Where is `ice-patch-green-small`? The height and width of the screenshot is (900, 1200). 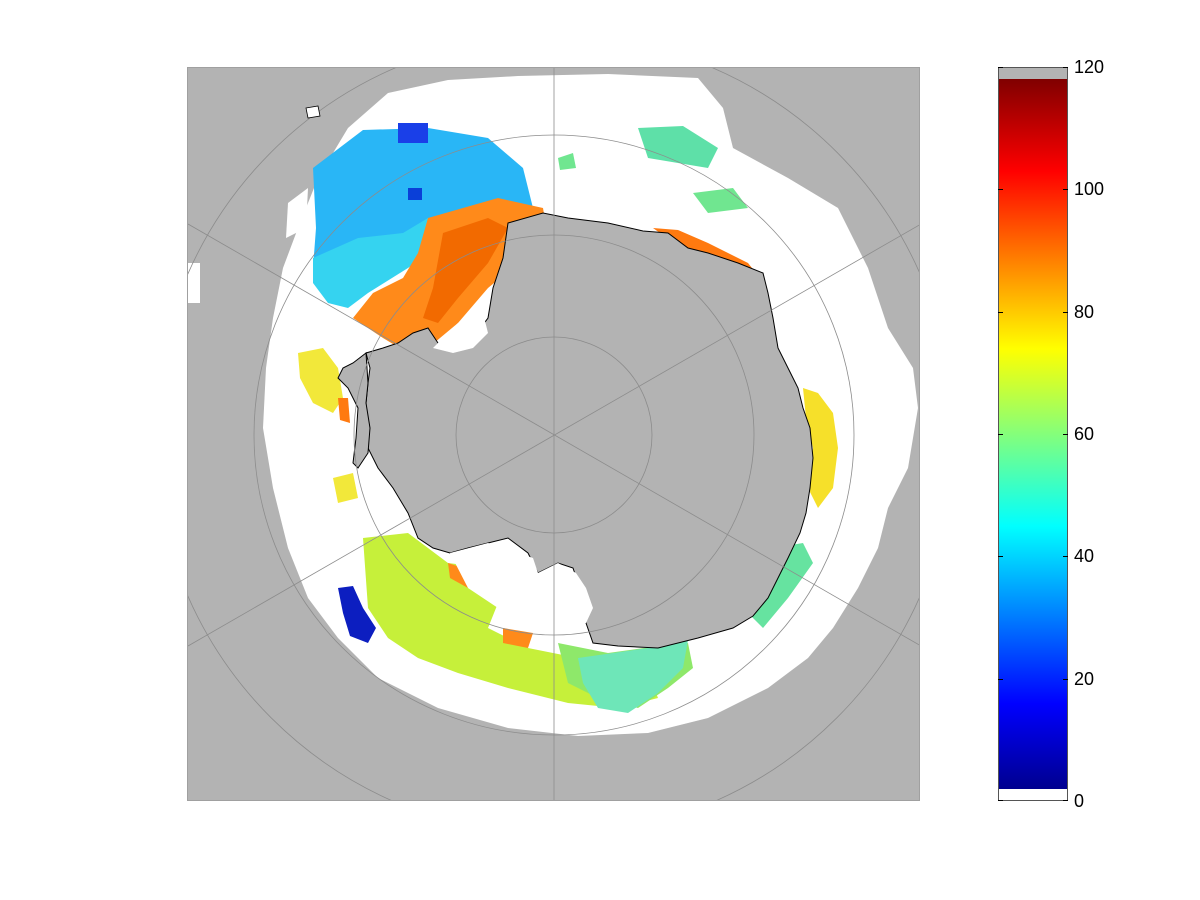
ice-patch-green-small is located at coordinates (567, 161).